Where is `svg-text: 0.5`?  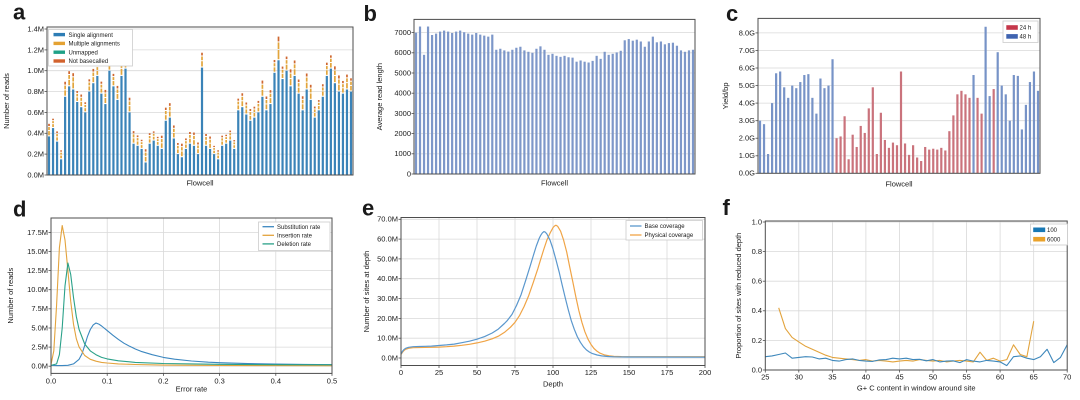 svg-text: 0.5 is located at coordinates (332, 381).